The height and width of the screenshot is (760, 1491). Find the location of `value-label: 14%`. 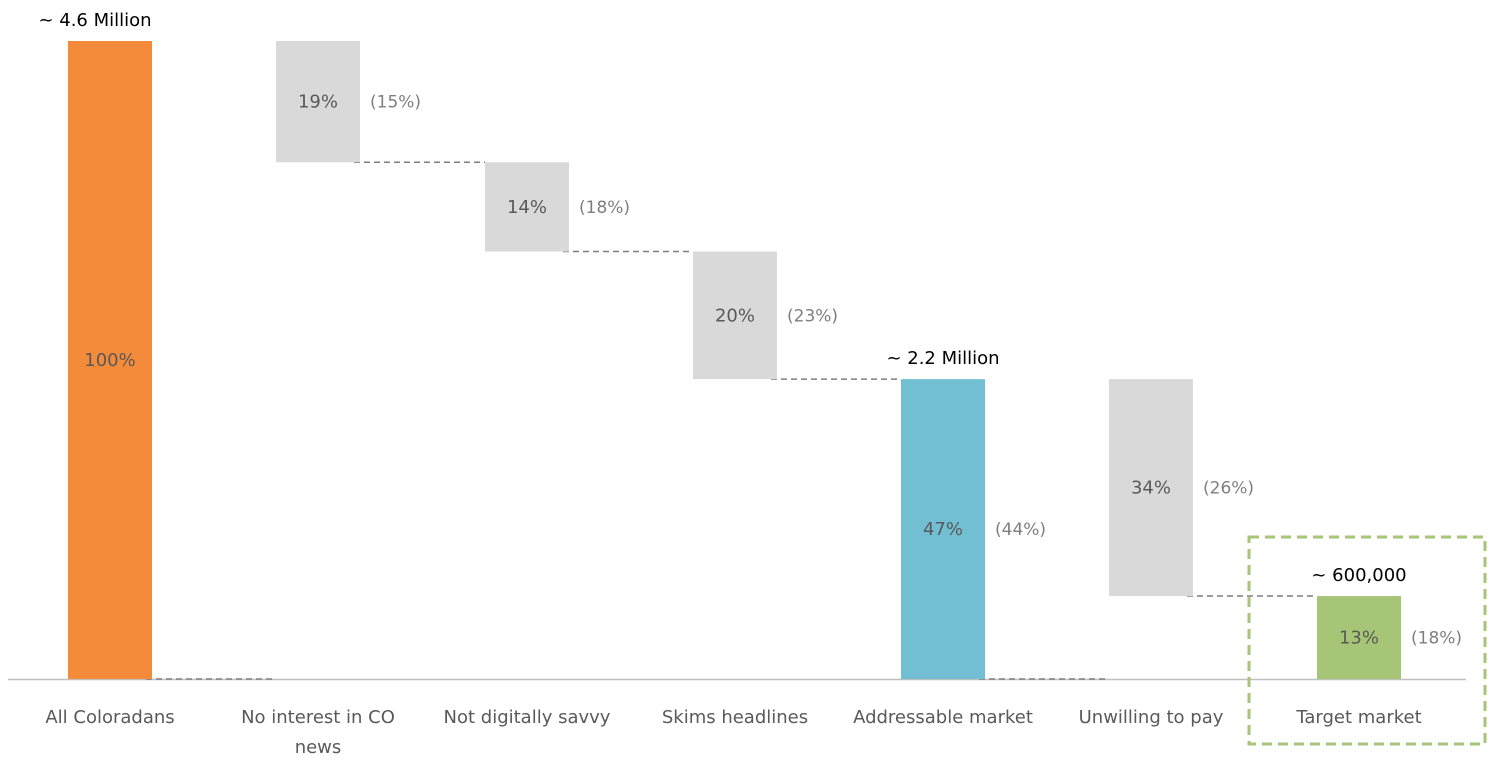

value-label: 14% is located at coordinates (527, 207).